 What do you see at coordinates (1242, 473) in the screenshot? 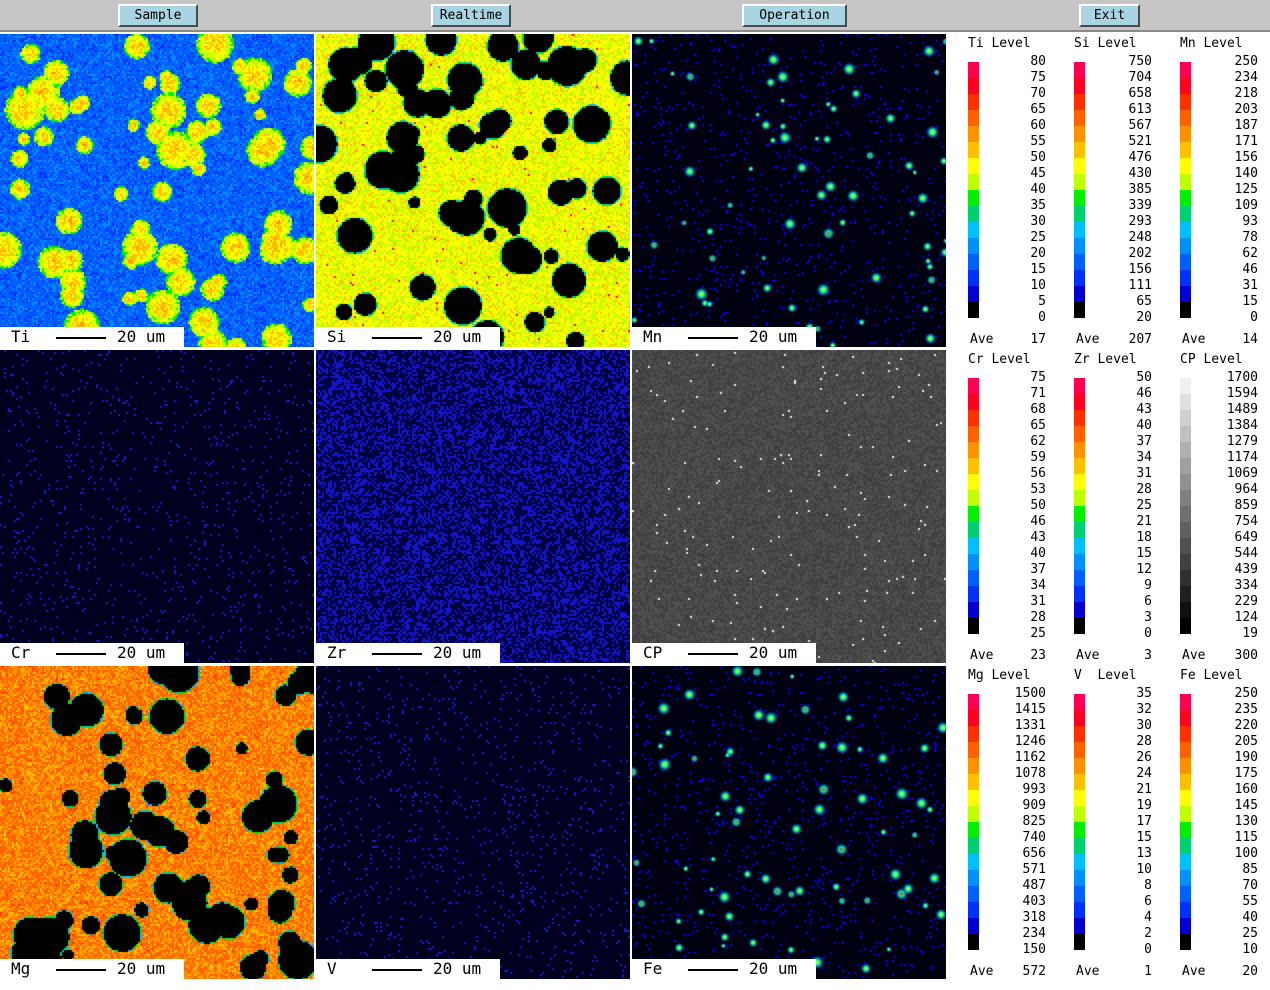
I see `legend-tick: 1069` at bounding box center [1242, 473].